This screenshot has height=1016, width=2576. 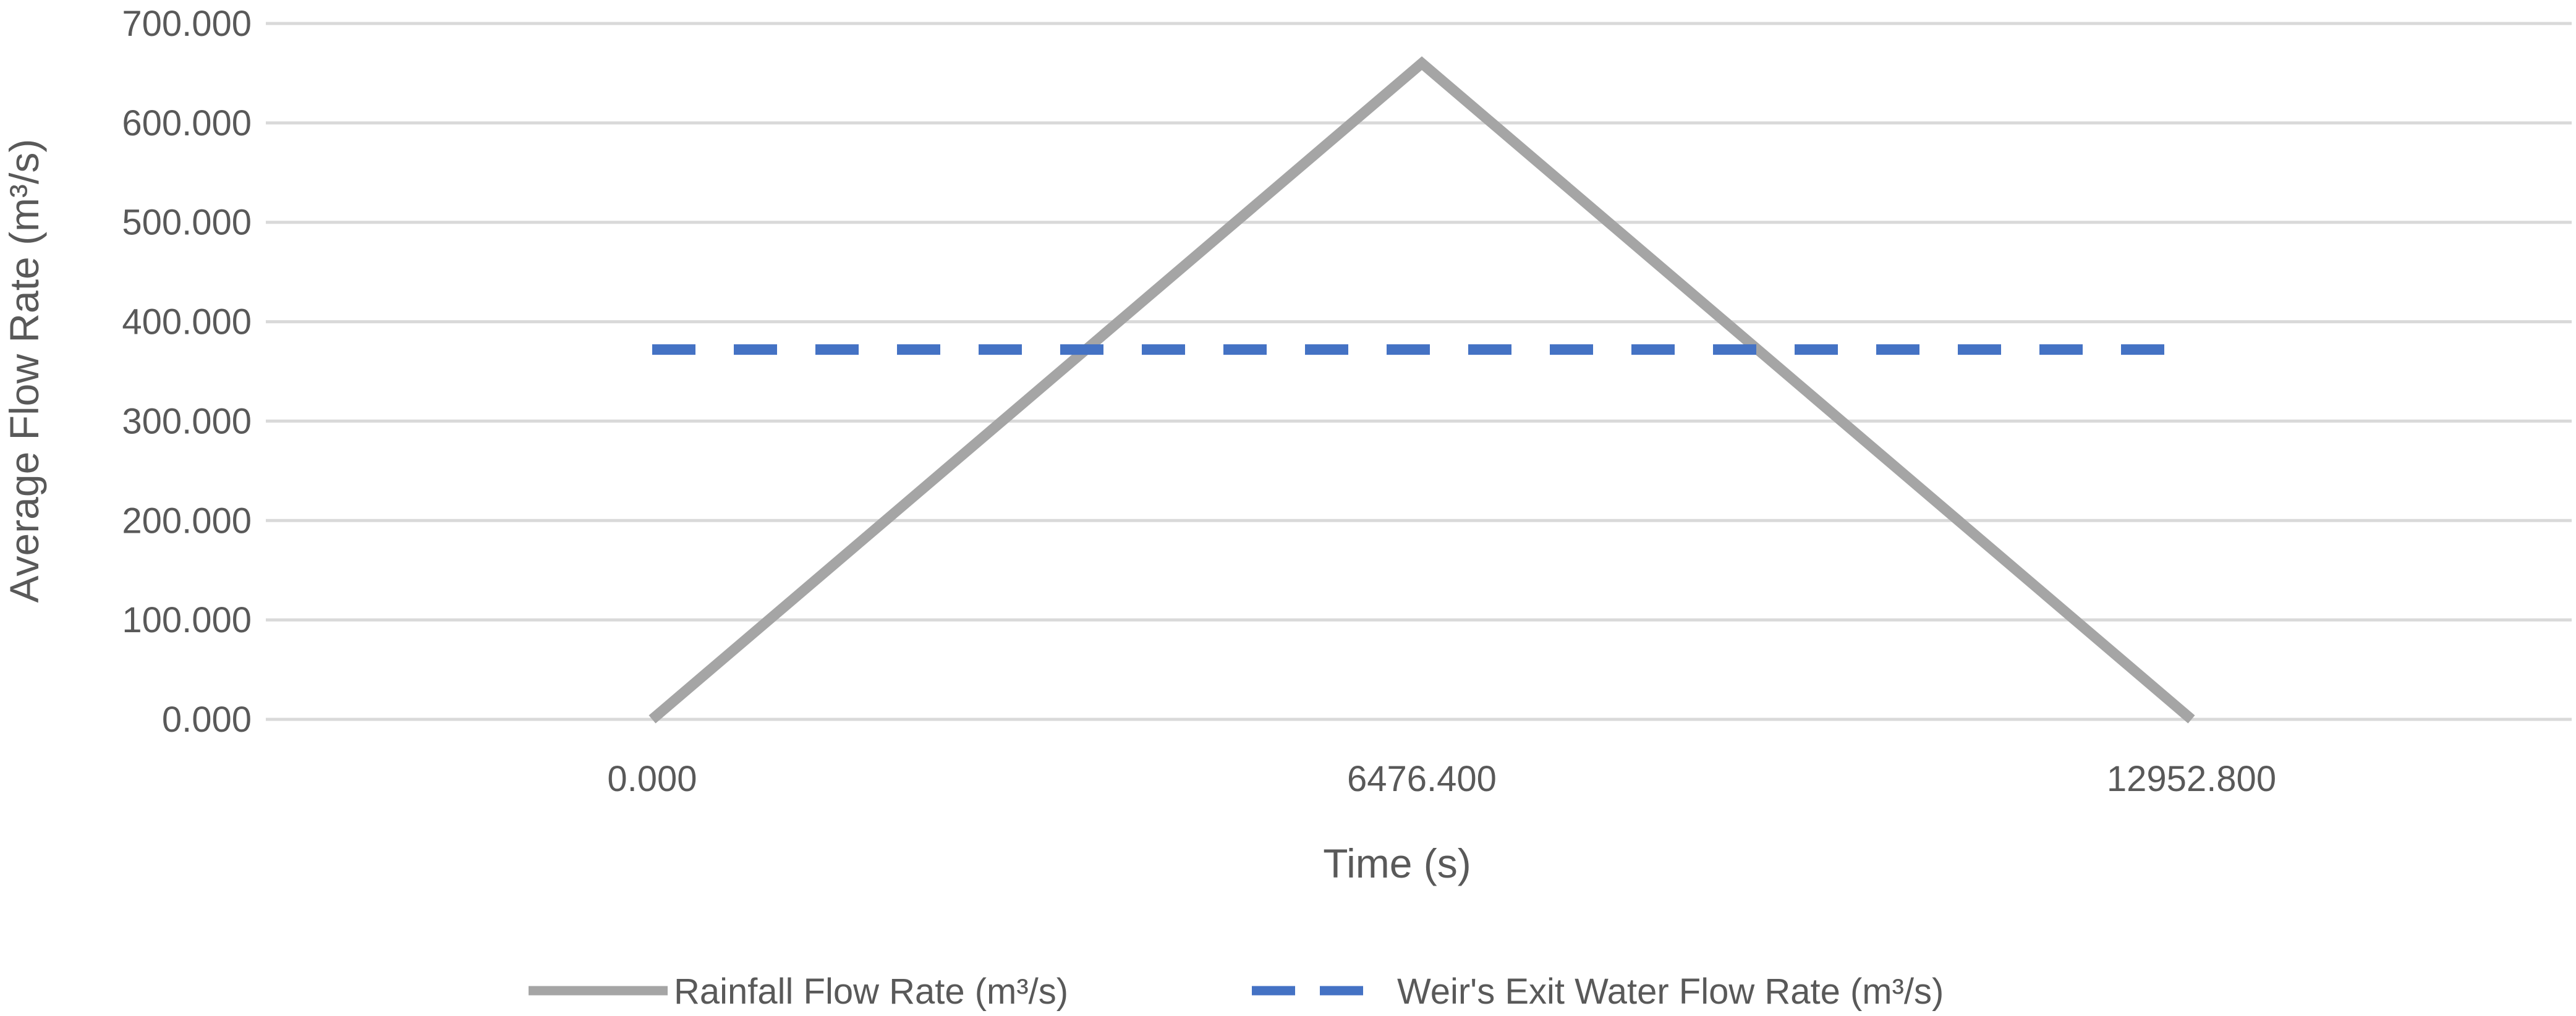 What do you see at coordinates (1422, 779) in the screenshot?
I see `x-tick-label: 6476.400` at bounding box center [1422, 779].